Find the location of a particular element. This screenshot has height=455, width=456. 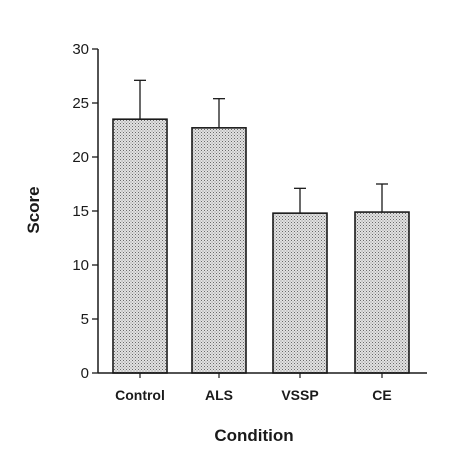

y-tick-label-25: 25 is located at coordinates (80, 103).